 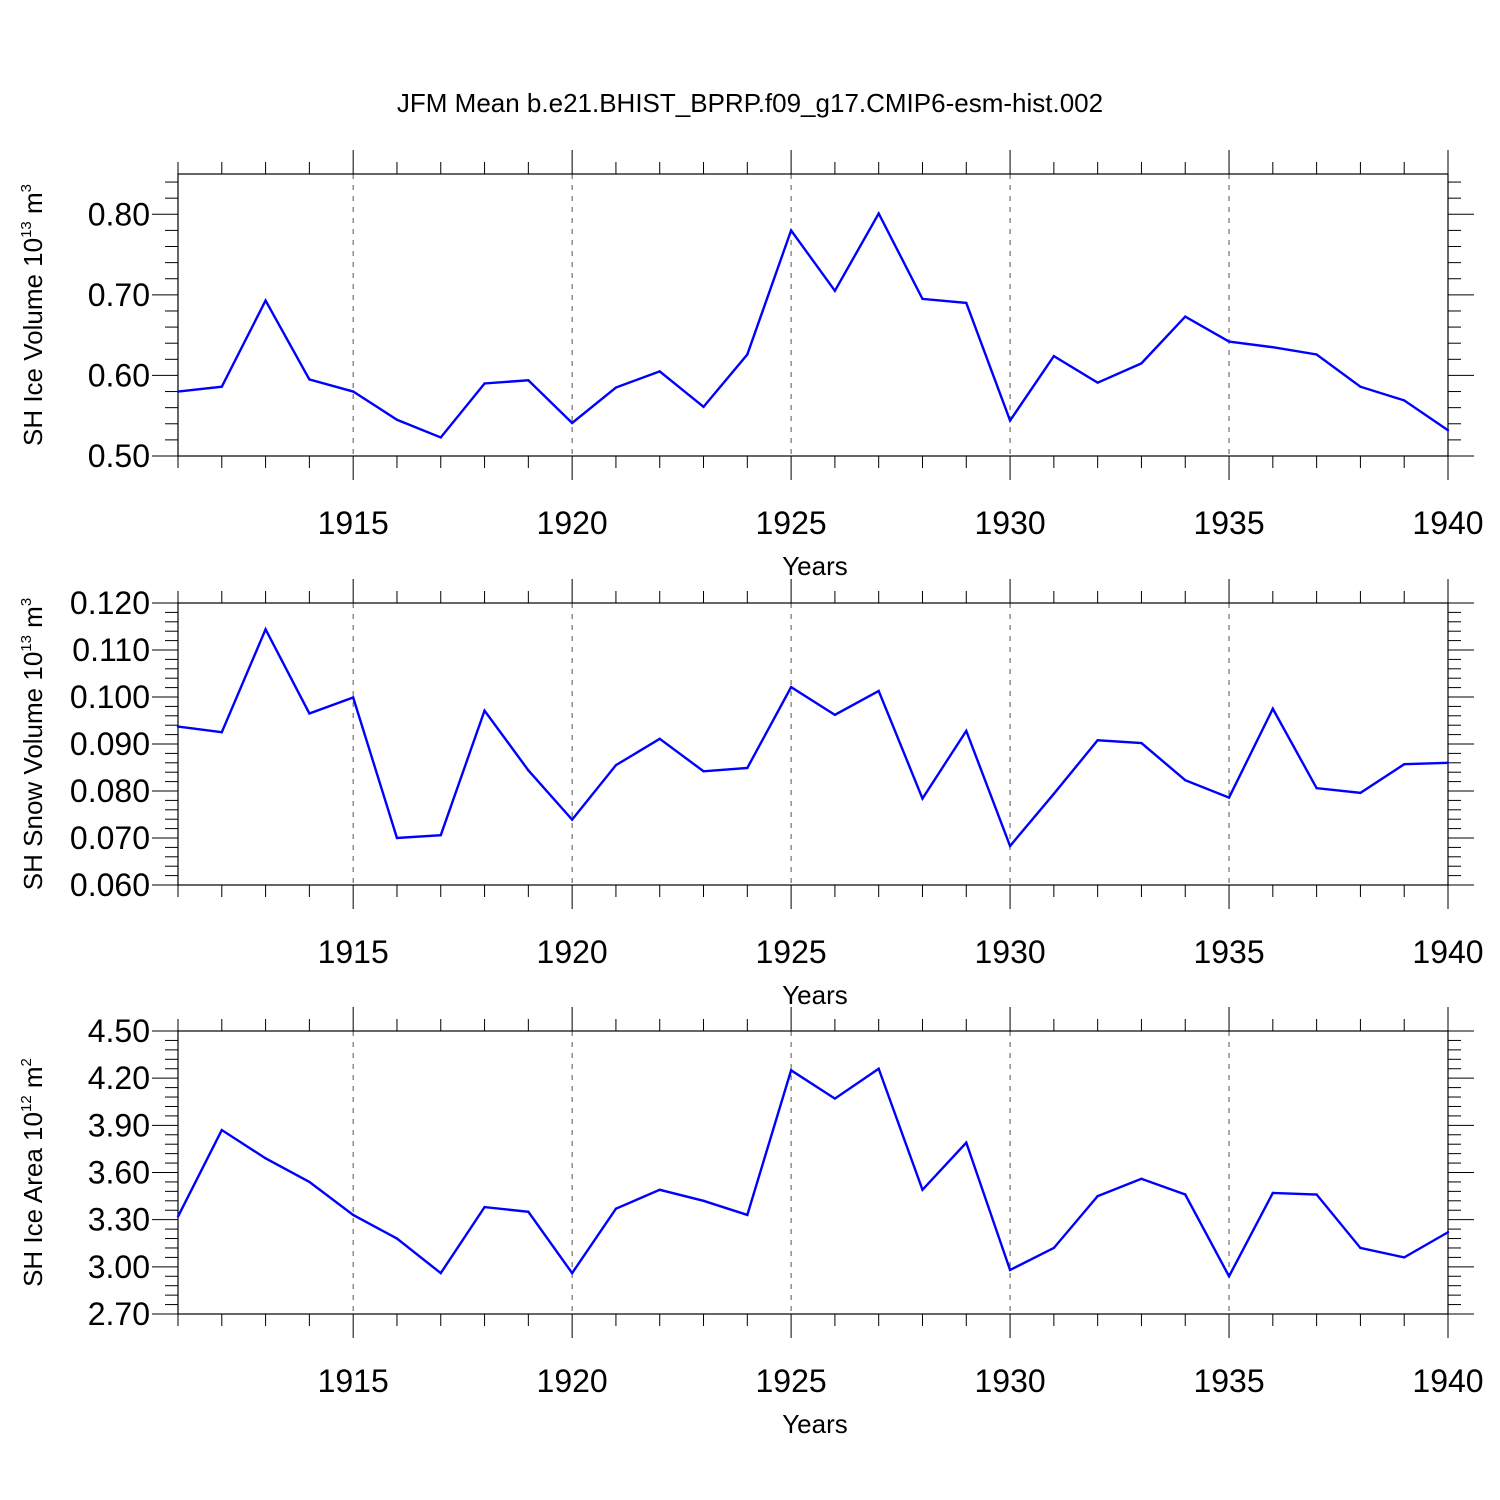 I want to click on y-tick-label-0-12: 0.120, so click(x=110, y=603).